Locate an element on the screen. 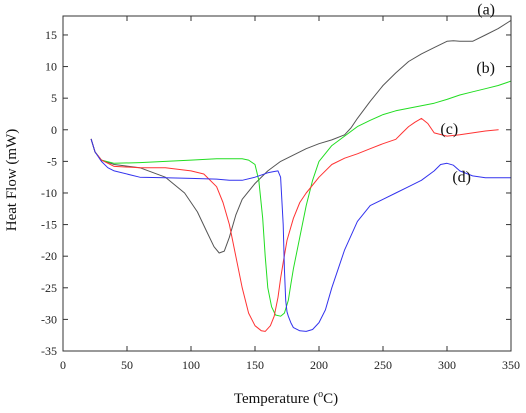 The height and width of the screenshot is (413, 526). y-tick-label: 10 is located at coordinates (51, 67).